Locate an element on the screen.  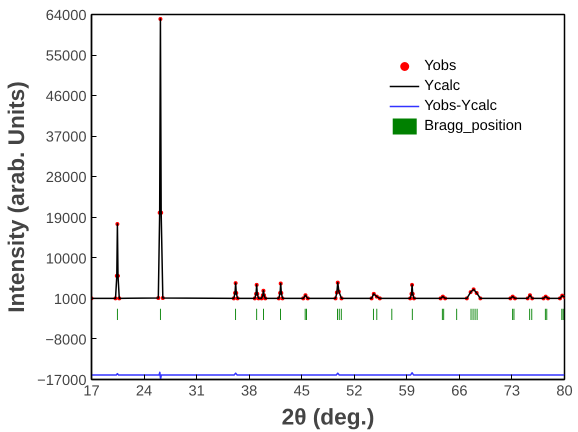
x-tick-label: 38 is located at coordinates (249, 392).